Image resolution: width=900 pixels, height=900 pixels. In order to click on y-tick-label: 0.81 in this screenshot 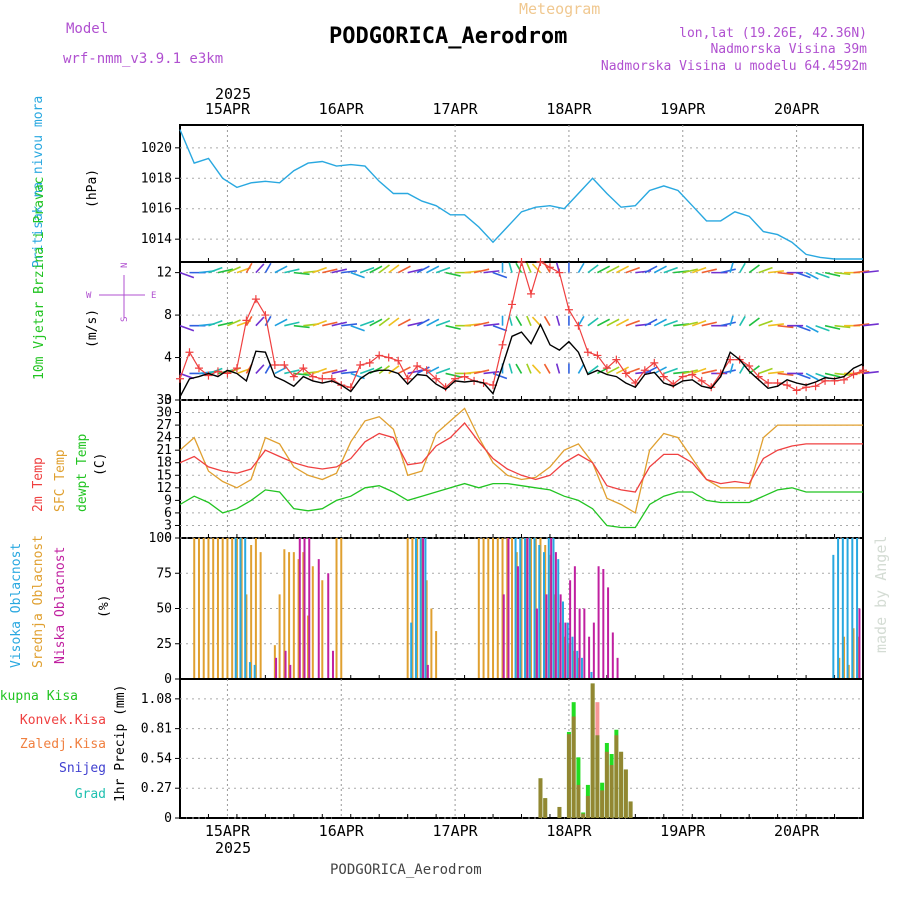, I will do `click(156, 729)`.